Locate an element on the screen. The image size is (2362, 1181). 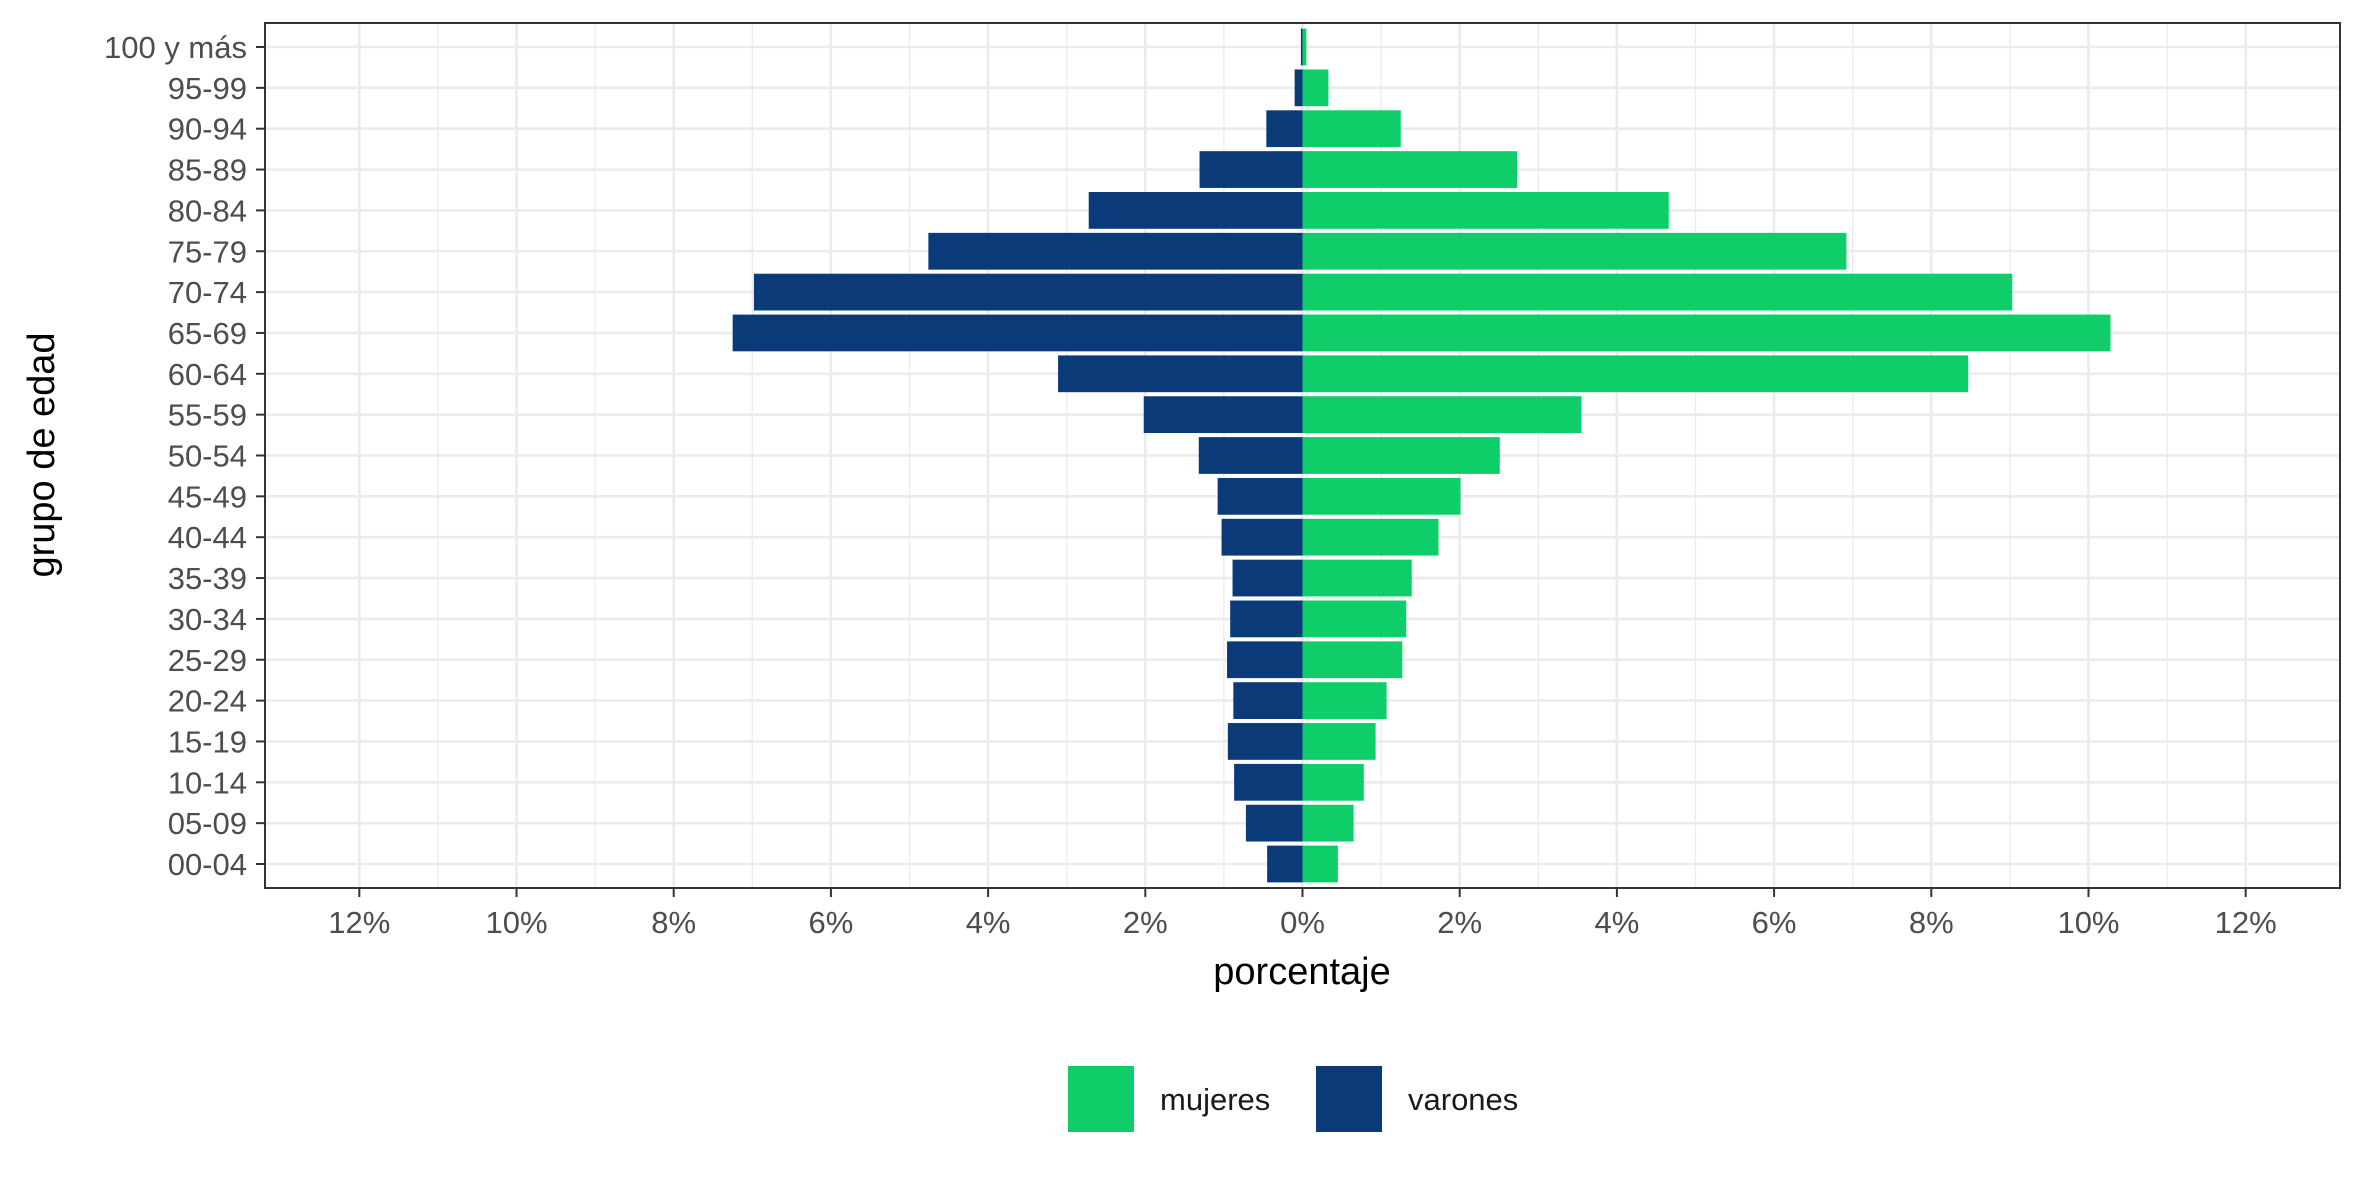
y-tick-label-40-44: 40-44 is located at coordinates (207, 537).